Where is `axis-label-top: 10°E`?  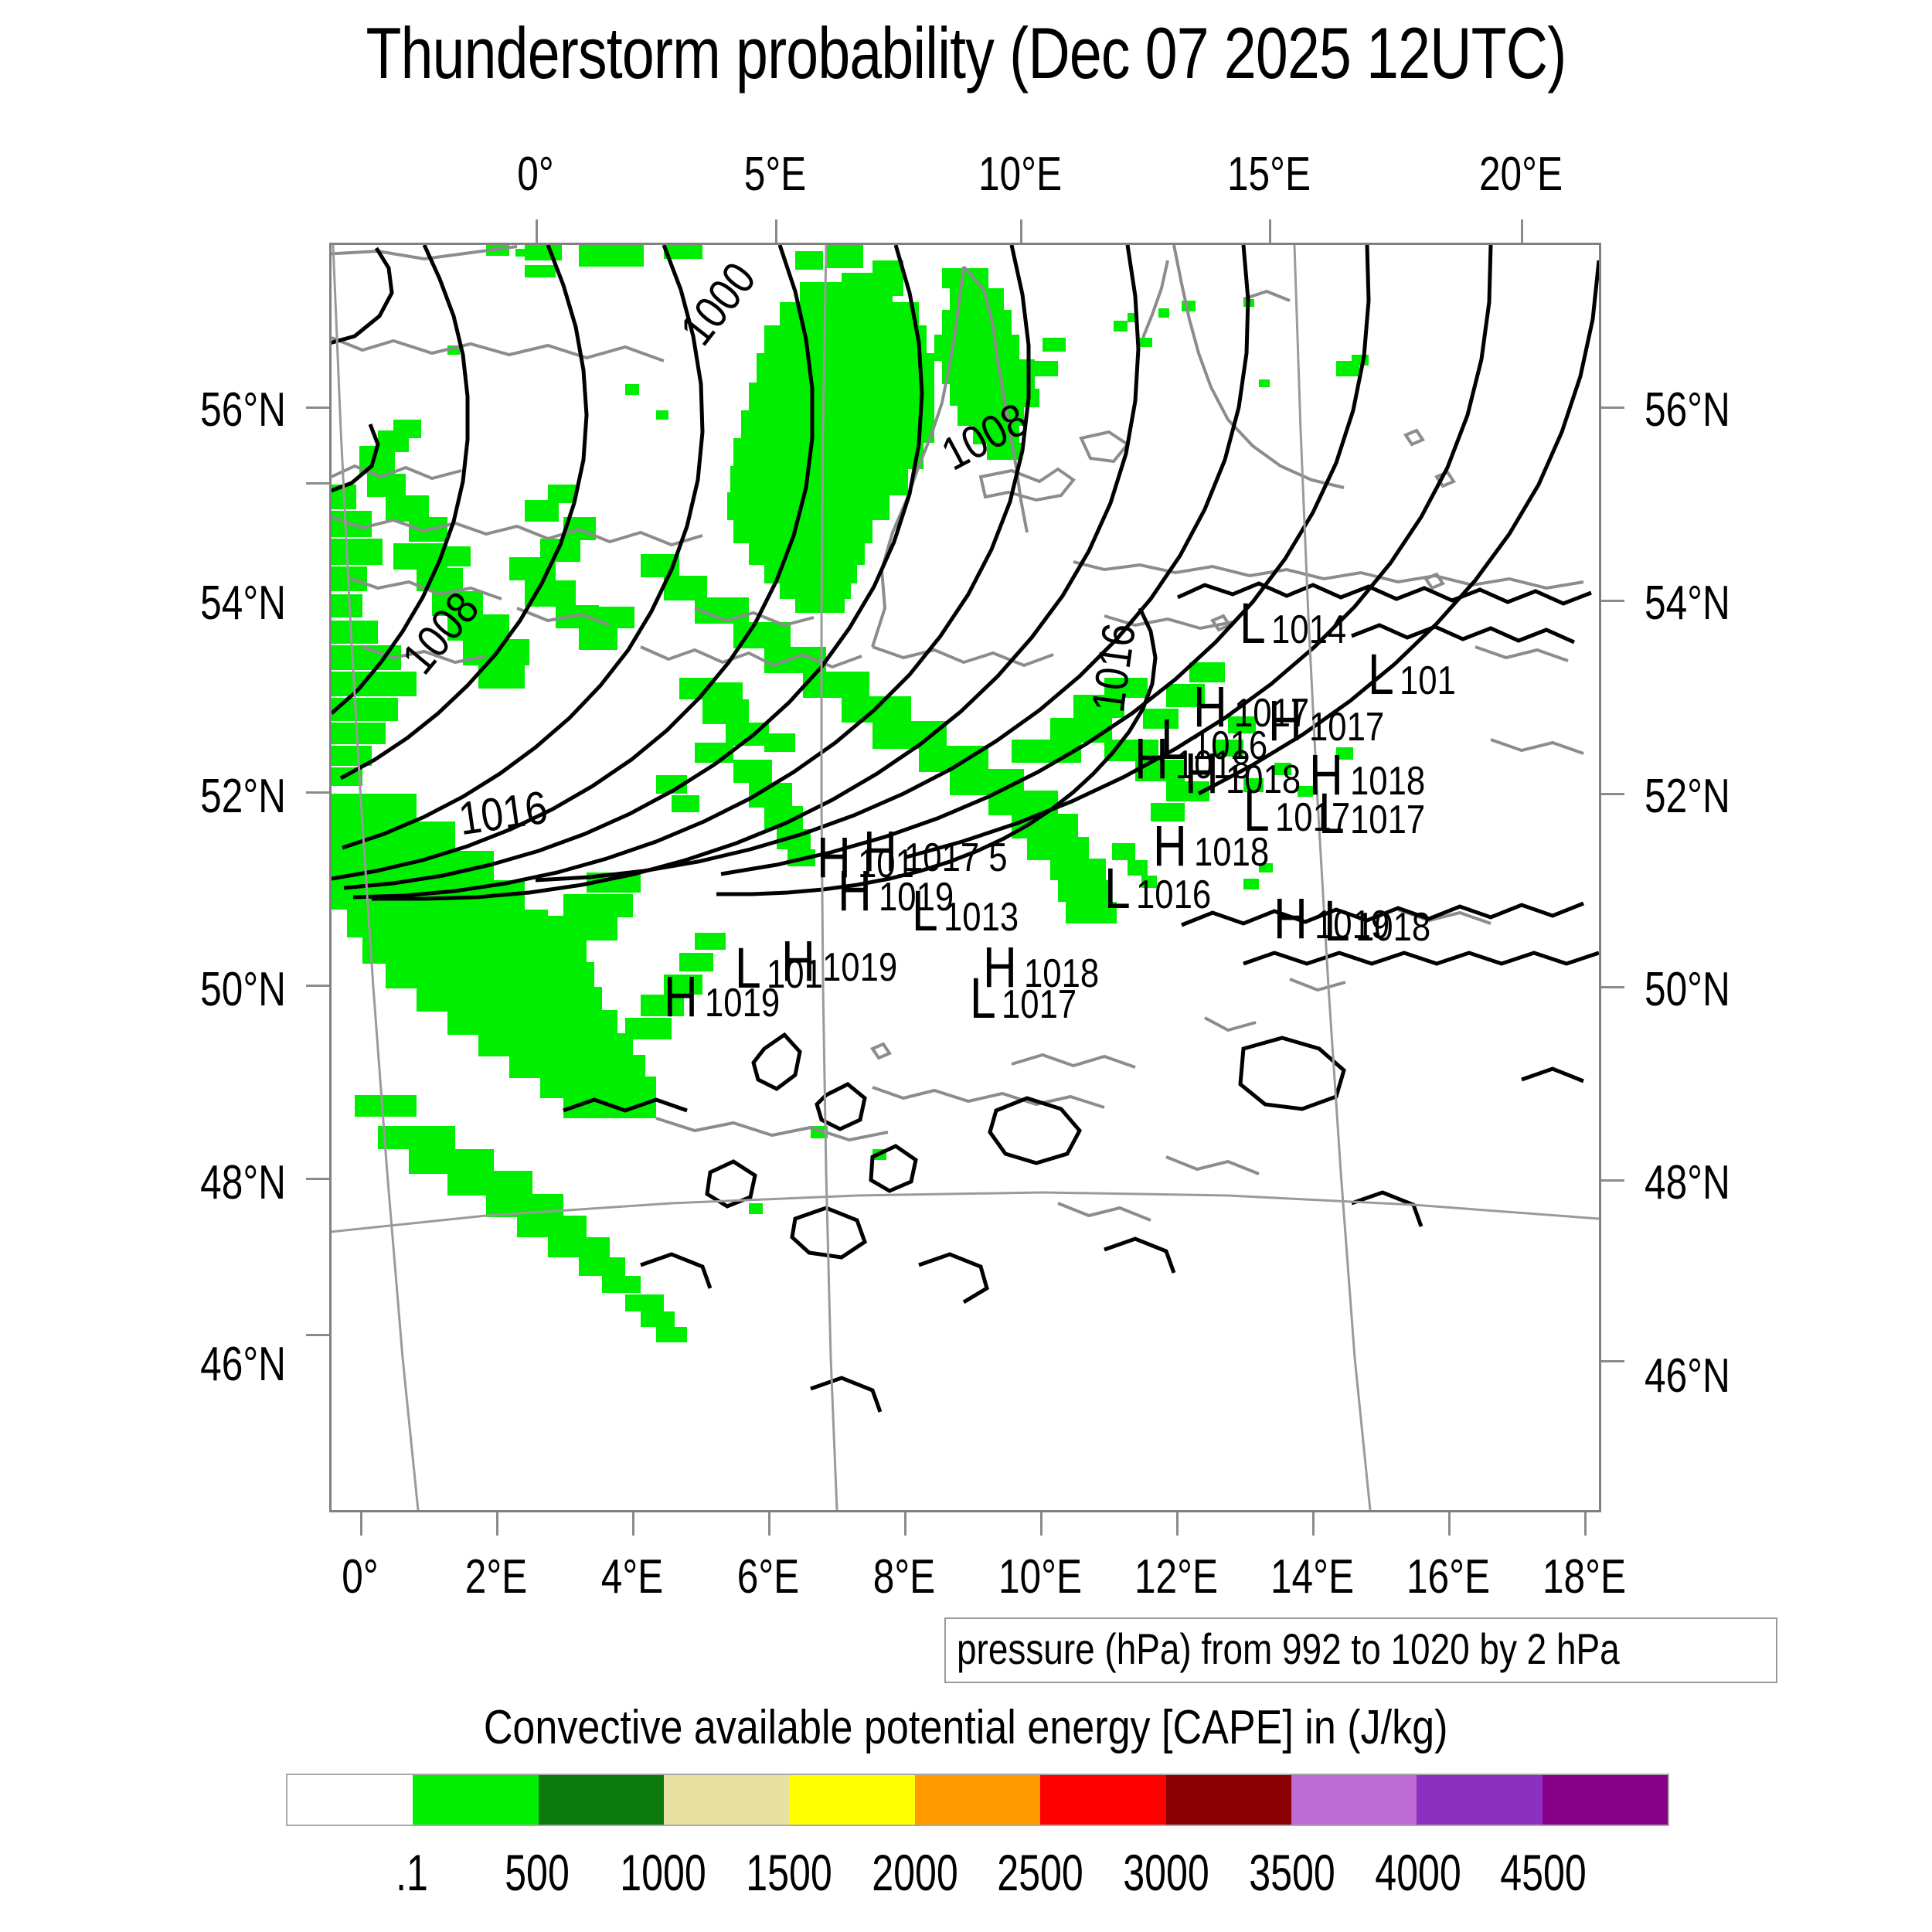
axis-label-top: 10°E is located at coordinates (1020, 175).